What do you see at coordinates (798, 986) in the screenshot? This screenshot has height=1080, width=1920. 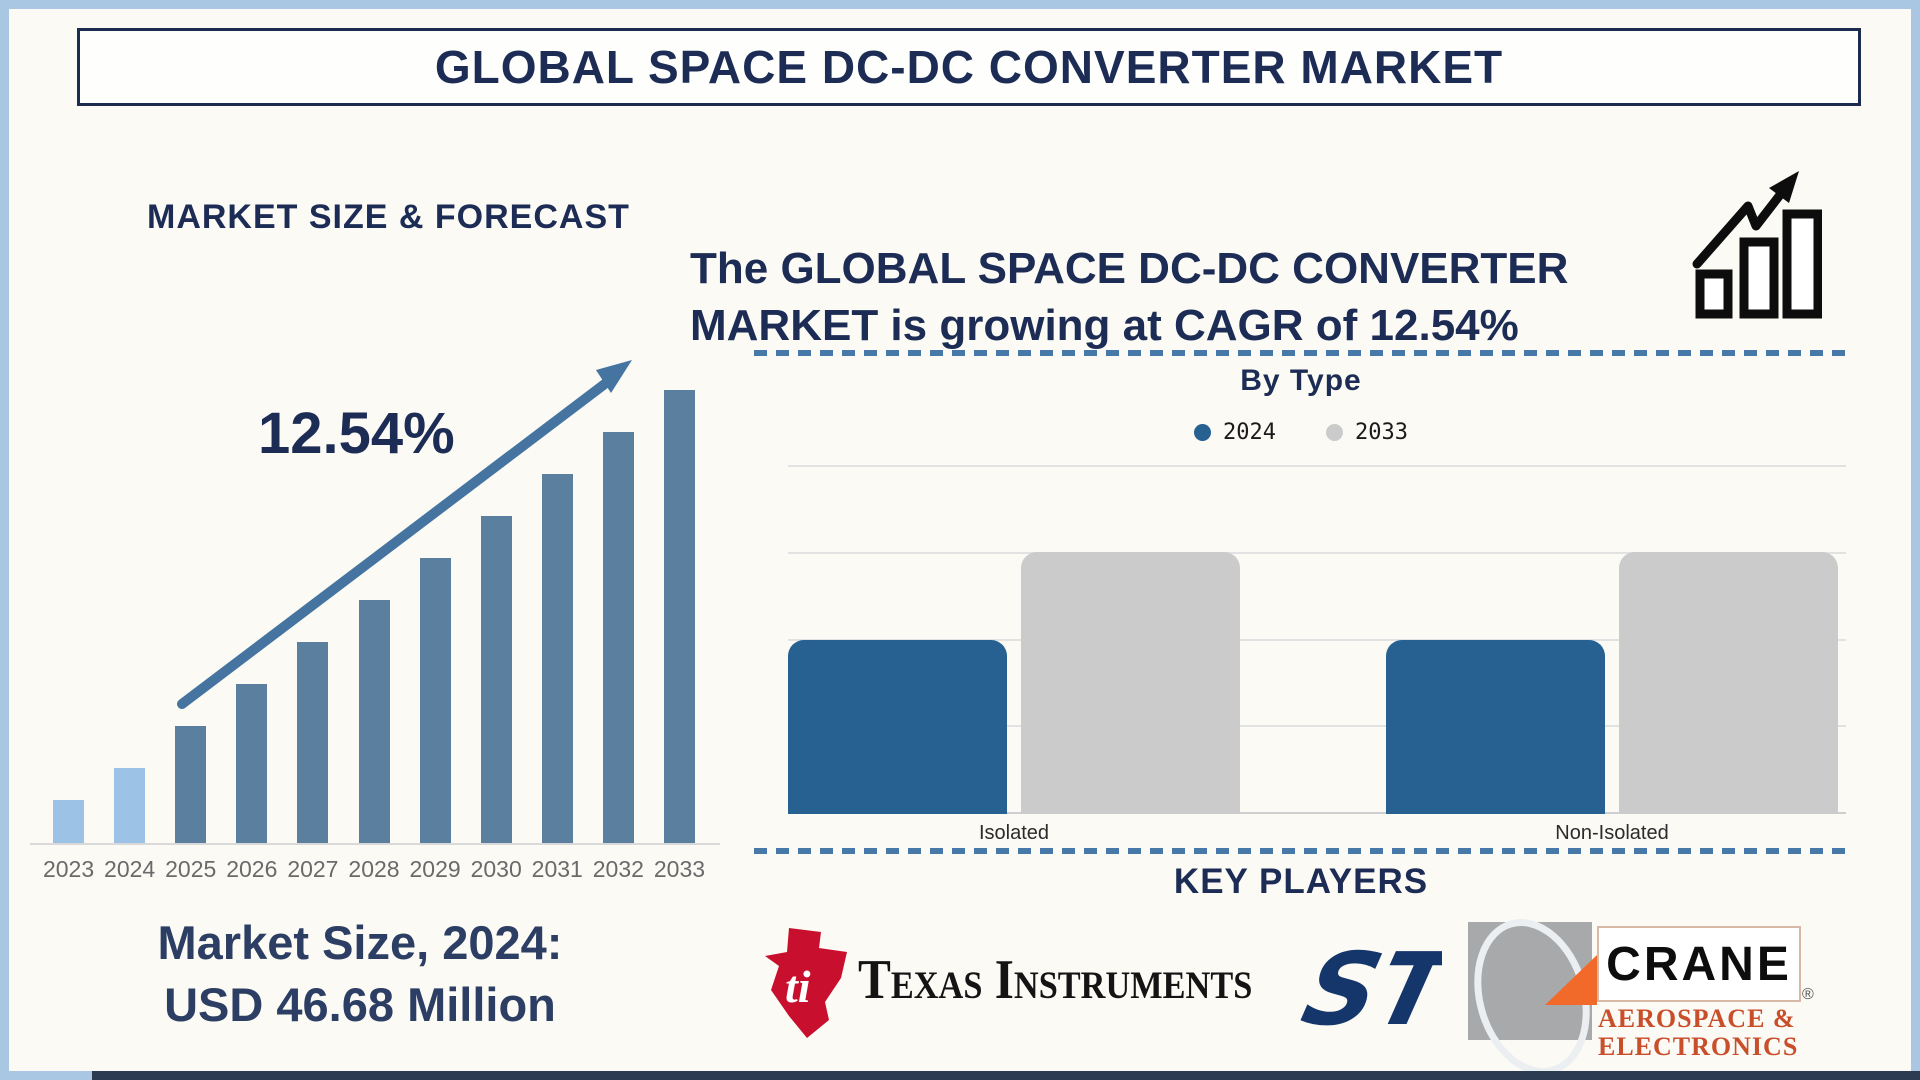 I see `svg-text: ti` at bounding box center [798, 986].